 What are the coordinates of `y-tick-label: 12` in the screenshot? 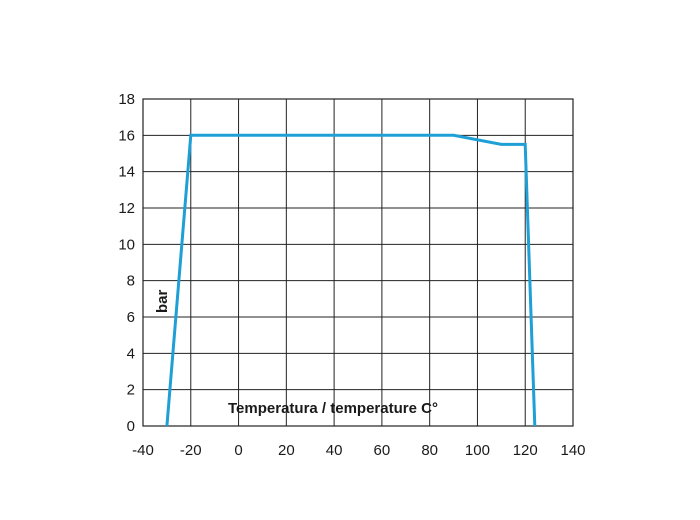 It's located at (126, 208).